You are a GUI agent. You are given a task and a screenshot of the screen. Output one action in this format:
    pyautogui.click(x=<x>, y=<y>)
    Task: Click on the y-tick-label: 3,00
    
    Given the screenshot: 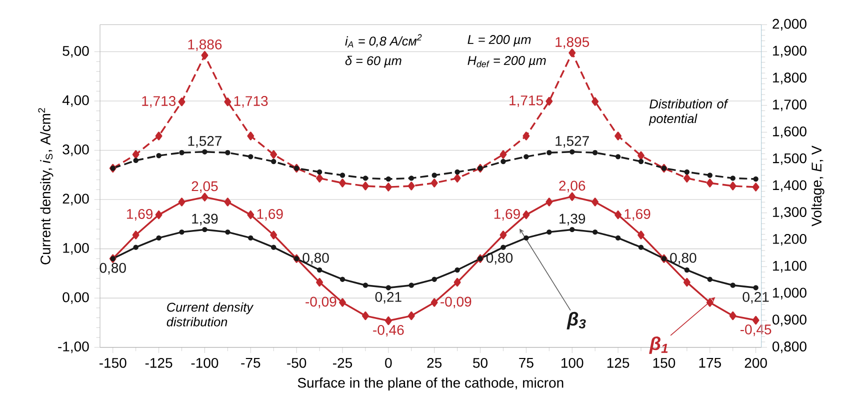 What is the action you would take?
    pyautogui.click(x=75, y=150)
    